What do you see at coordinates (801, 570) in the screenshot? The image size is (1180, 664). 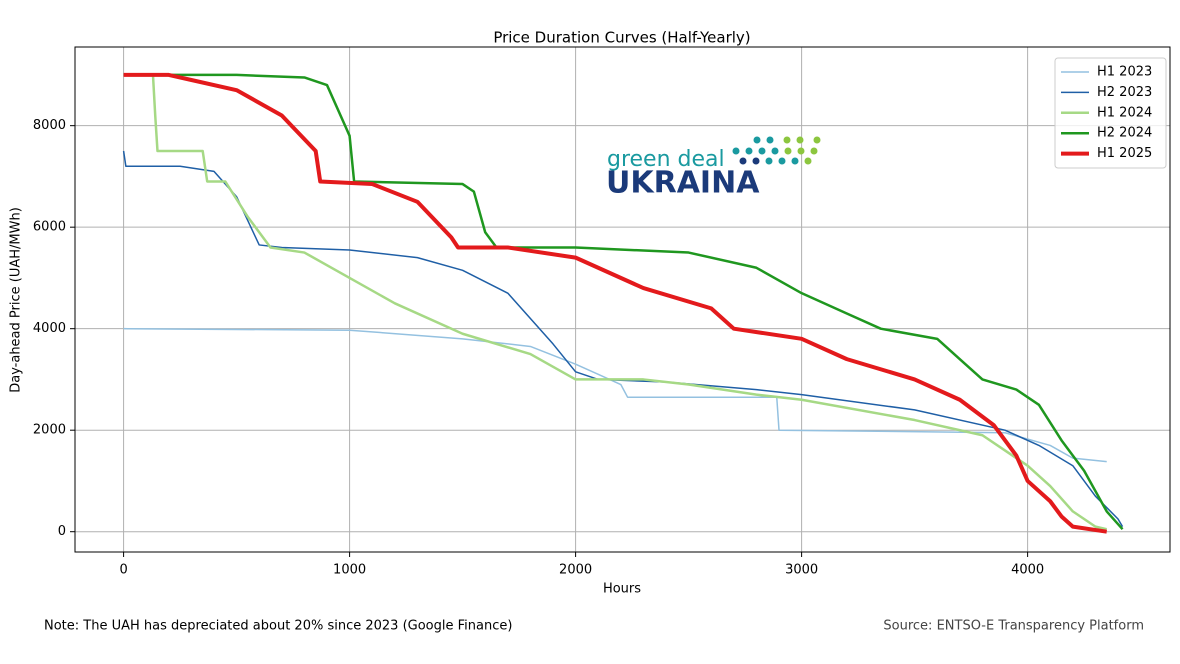 I see `x-tick-label: 3000` at bounding box center [801, 570].